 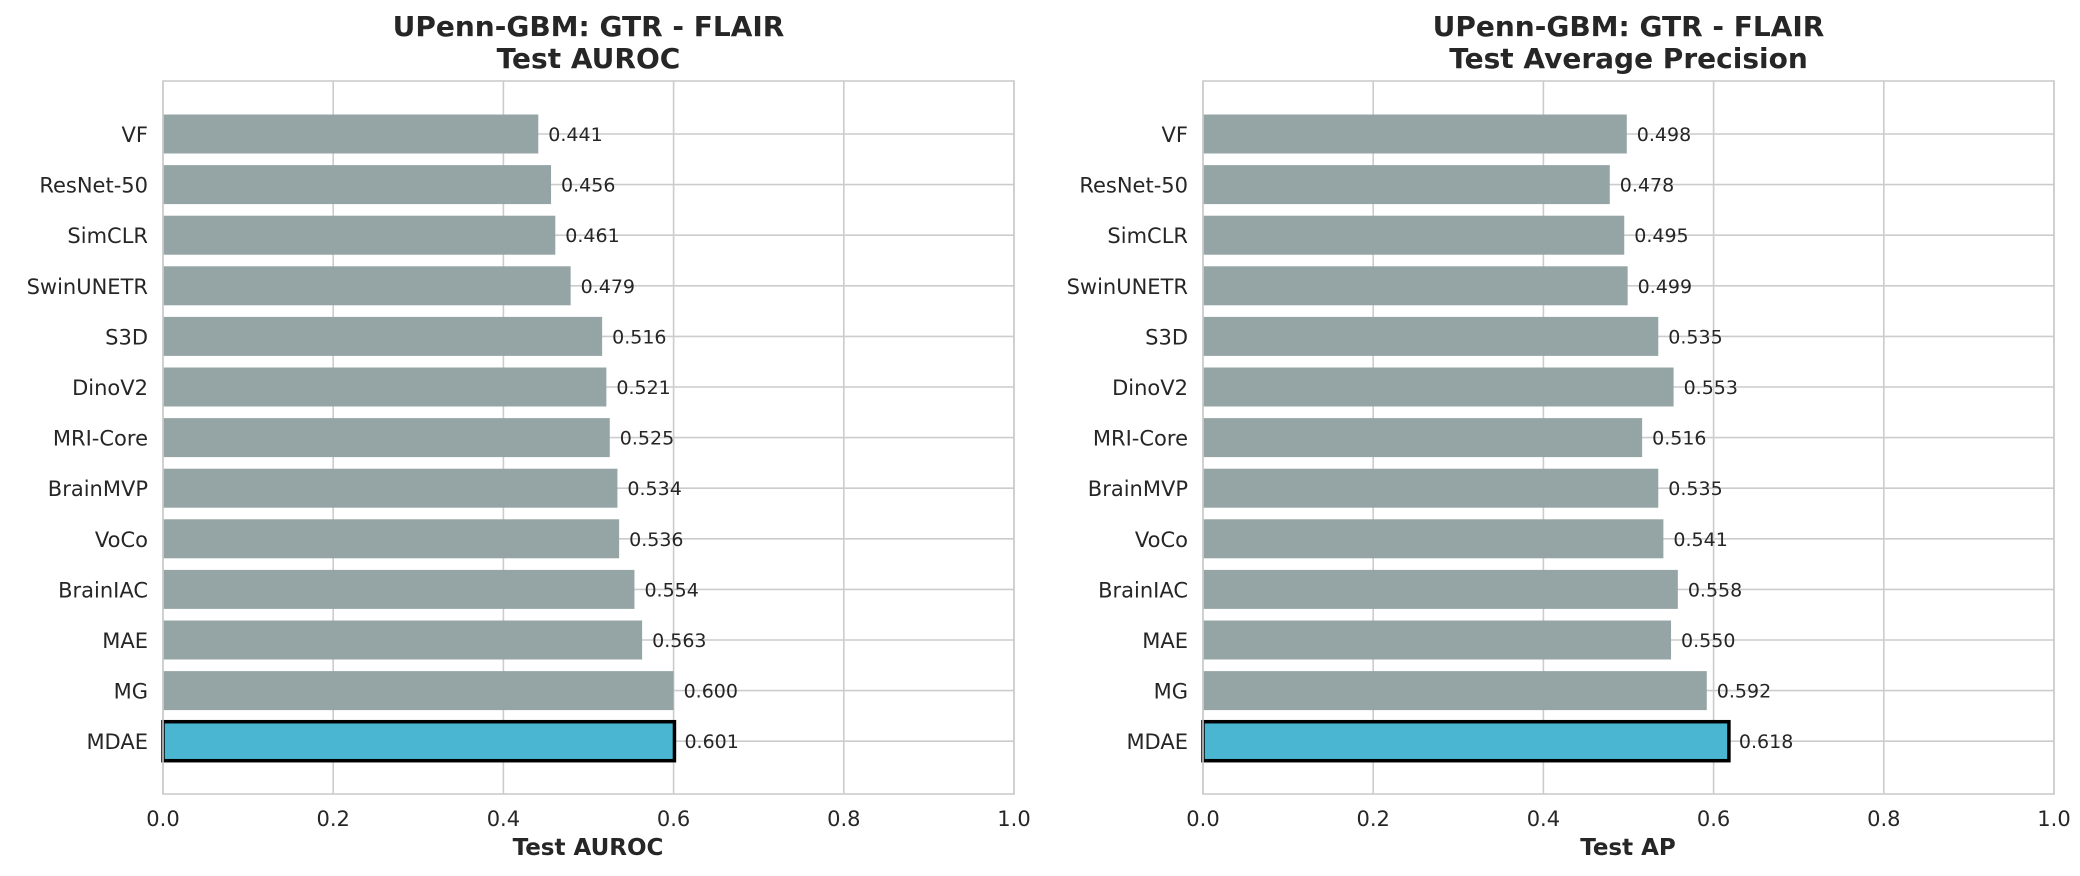 What do you see at coordinates (588, 58) in the screenshot?
I see `chart-subtitle: Test AUROC` at bounding box center [588, 58].